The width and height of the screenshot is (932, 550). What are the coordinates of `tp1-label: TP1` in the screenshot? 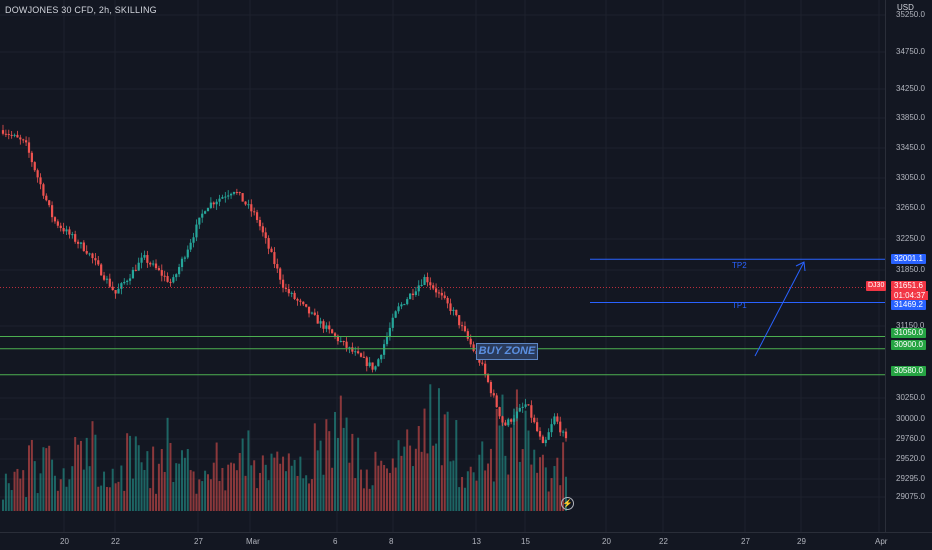 It's located at (739, 305).